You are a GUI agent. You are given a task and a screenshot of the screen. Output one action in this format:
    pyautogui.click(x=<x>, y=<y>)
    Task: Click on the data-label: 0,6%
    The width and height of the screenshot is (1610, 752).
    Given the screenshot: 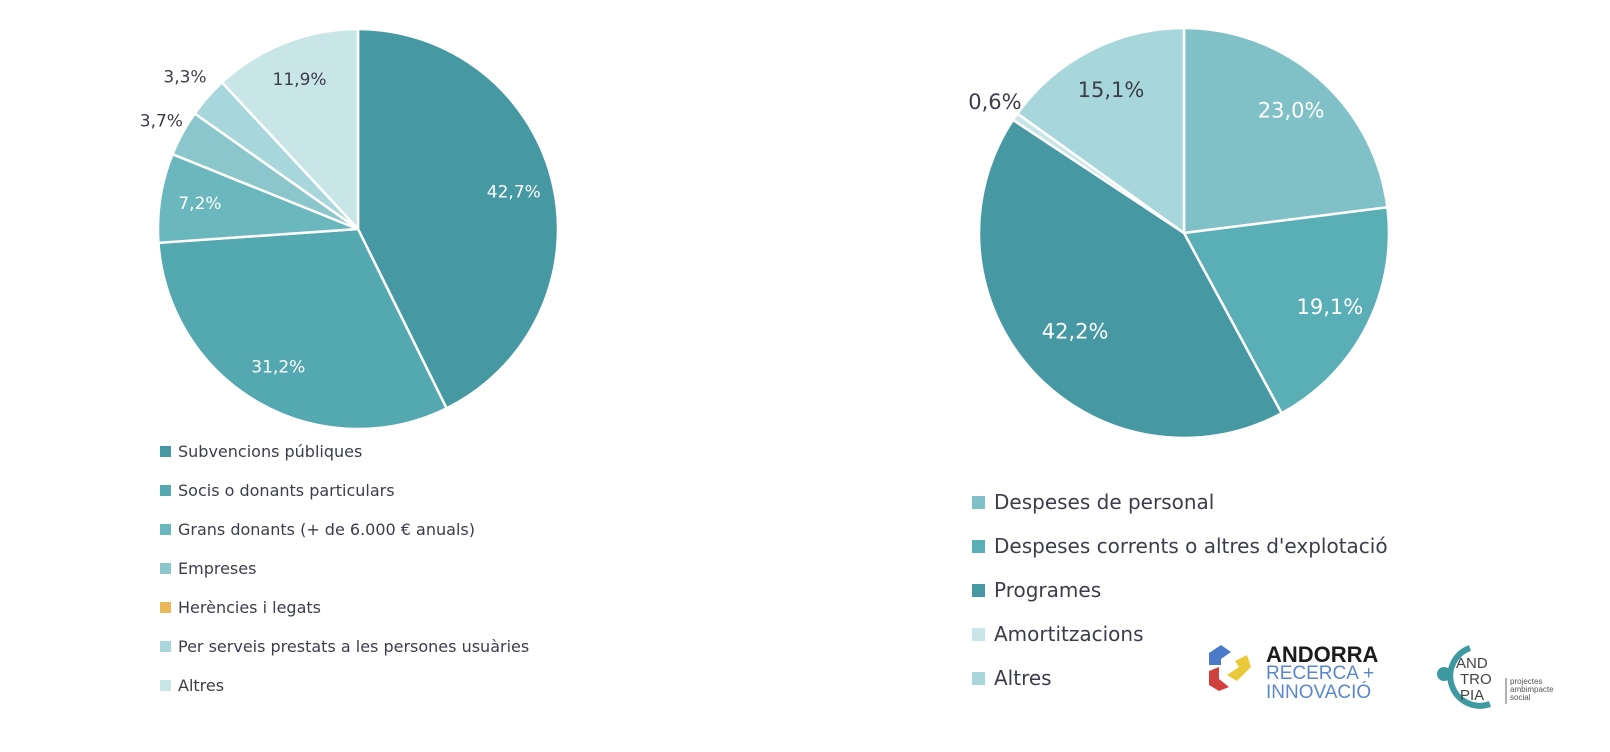 What is the action you would take?
    pyautogui.click(x=994, y=102)
    